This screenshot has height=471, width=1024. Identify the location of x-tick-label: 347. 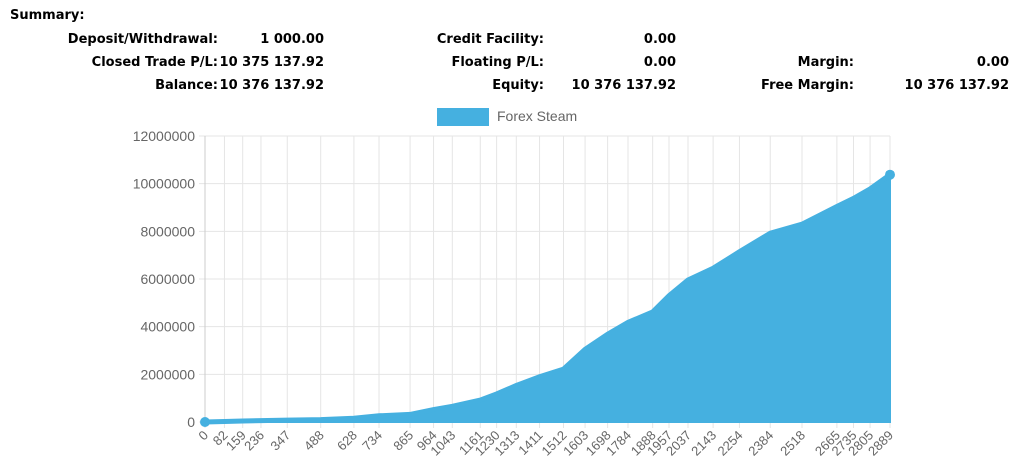
(280, 441).